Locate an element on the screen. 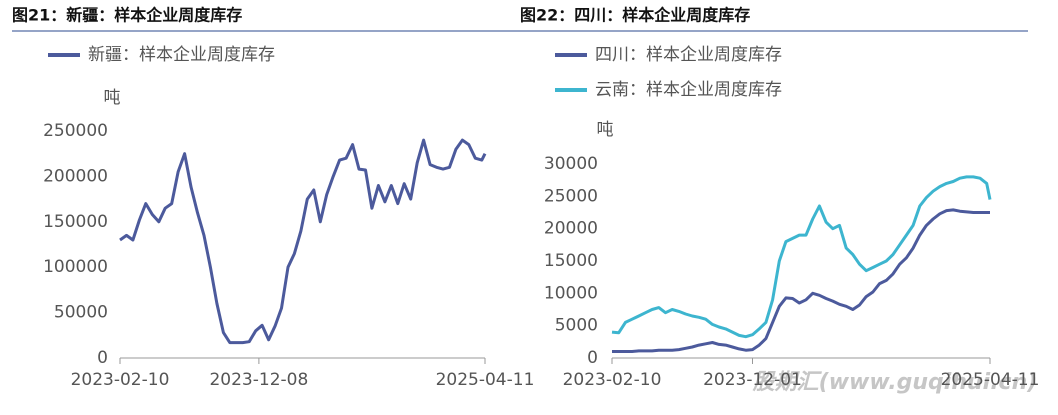  y-tick-label: 100000 is located at coordinates (75, 267).